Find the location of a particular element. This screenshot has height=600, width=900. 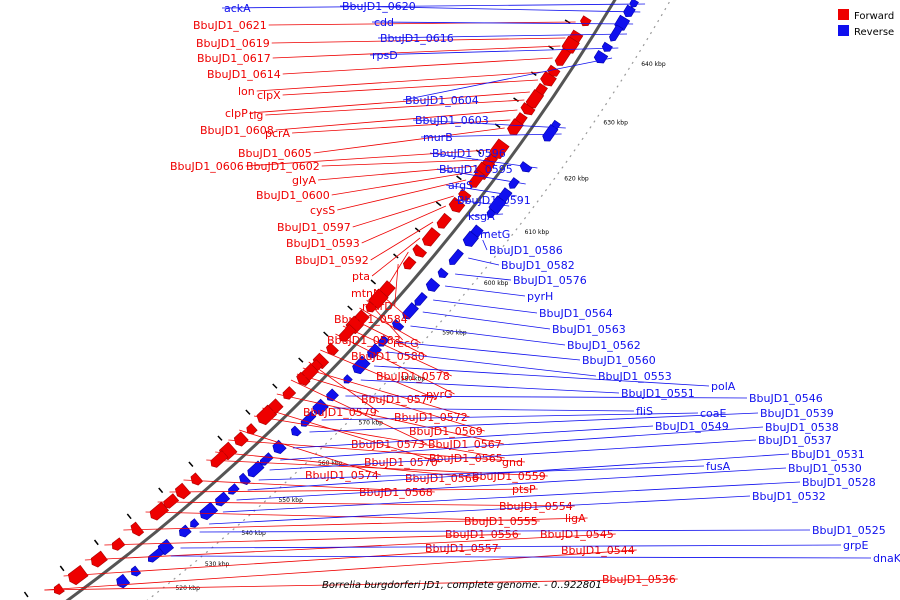

forward-gene-label: BbuJD1_0580 is located at coordinates (388, 356).